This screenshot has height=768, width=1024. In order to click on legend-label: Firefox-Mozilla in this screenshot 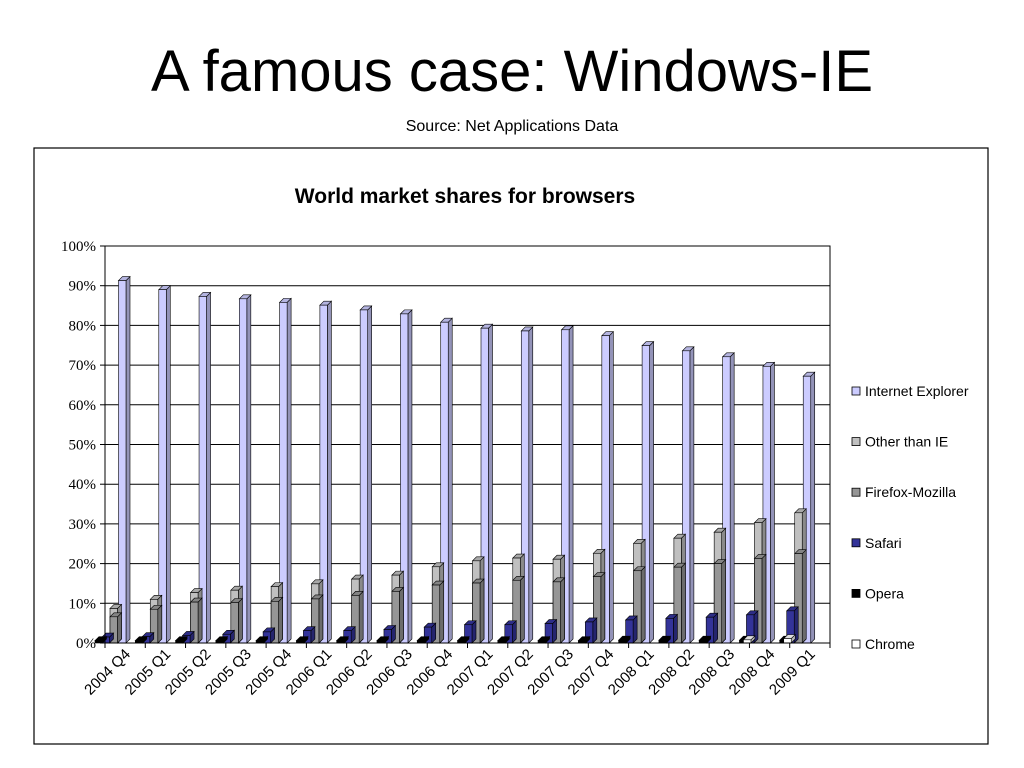, I will do `click(910, 492)`.